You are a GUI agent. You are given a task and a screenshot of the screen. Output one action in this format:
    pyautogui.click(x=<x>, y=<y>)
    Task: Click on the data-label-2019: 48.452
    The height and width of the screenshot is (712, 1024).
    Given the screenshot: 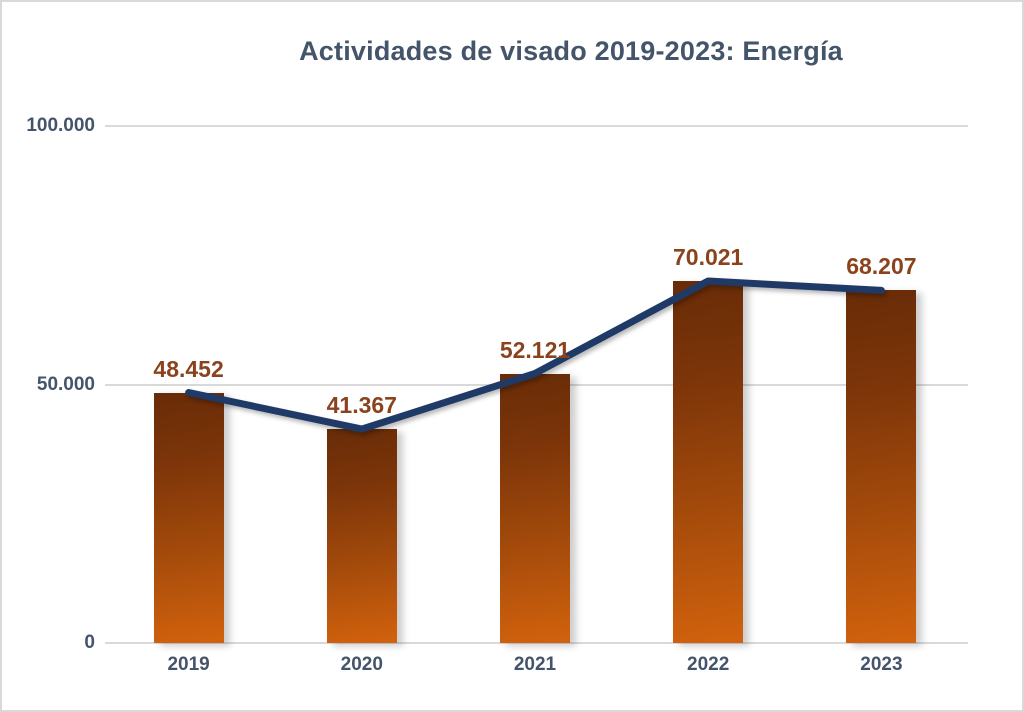 What is the action you would take?
    pyautogui.click(x=188, y=368)
    